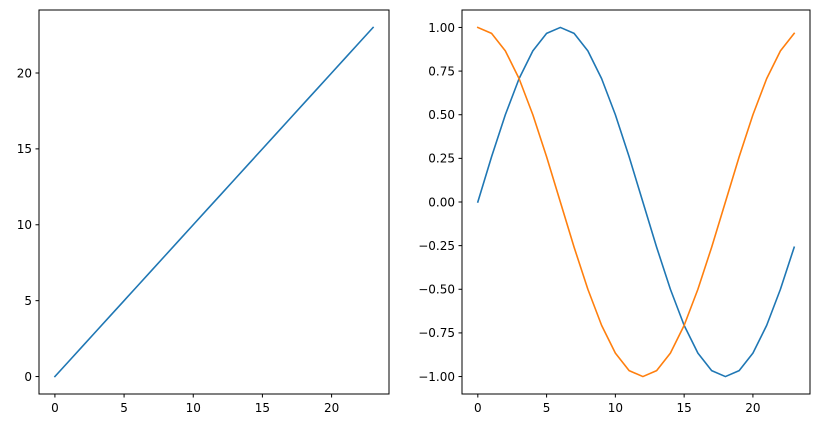  Describe the element at coordinates (436, 246) in the screenshot. I see `right-y-tick-label: −0.25` at that location.